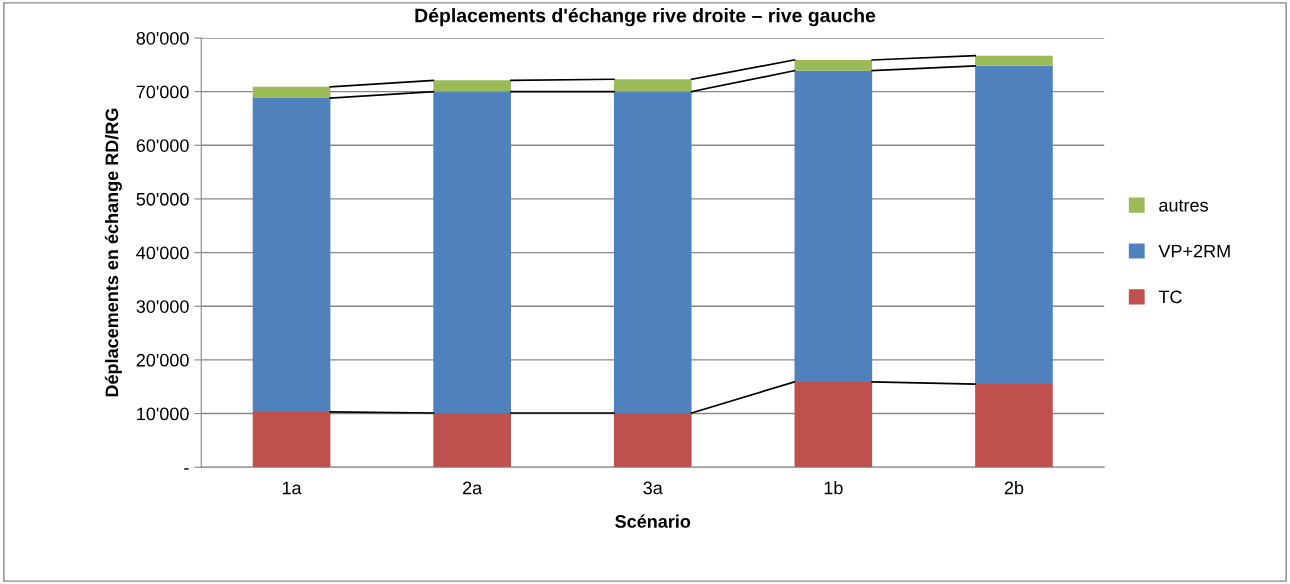 The height and width of the screenshot is (584, 1290). What do you see at coordinates (653, 488) in the screenshot?
I see `x-tick-label: 3a` at bounding box center [653, 488].